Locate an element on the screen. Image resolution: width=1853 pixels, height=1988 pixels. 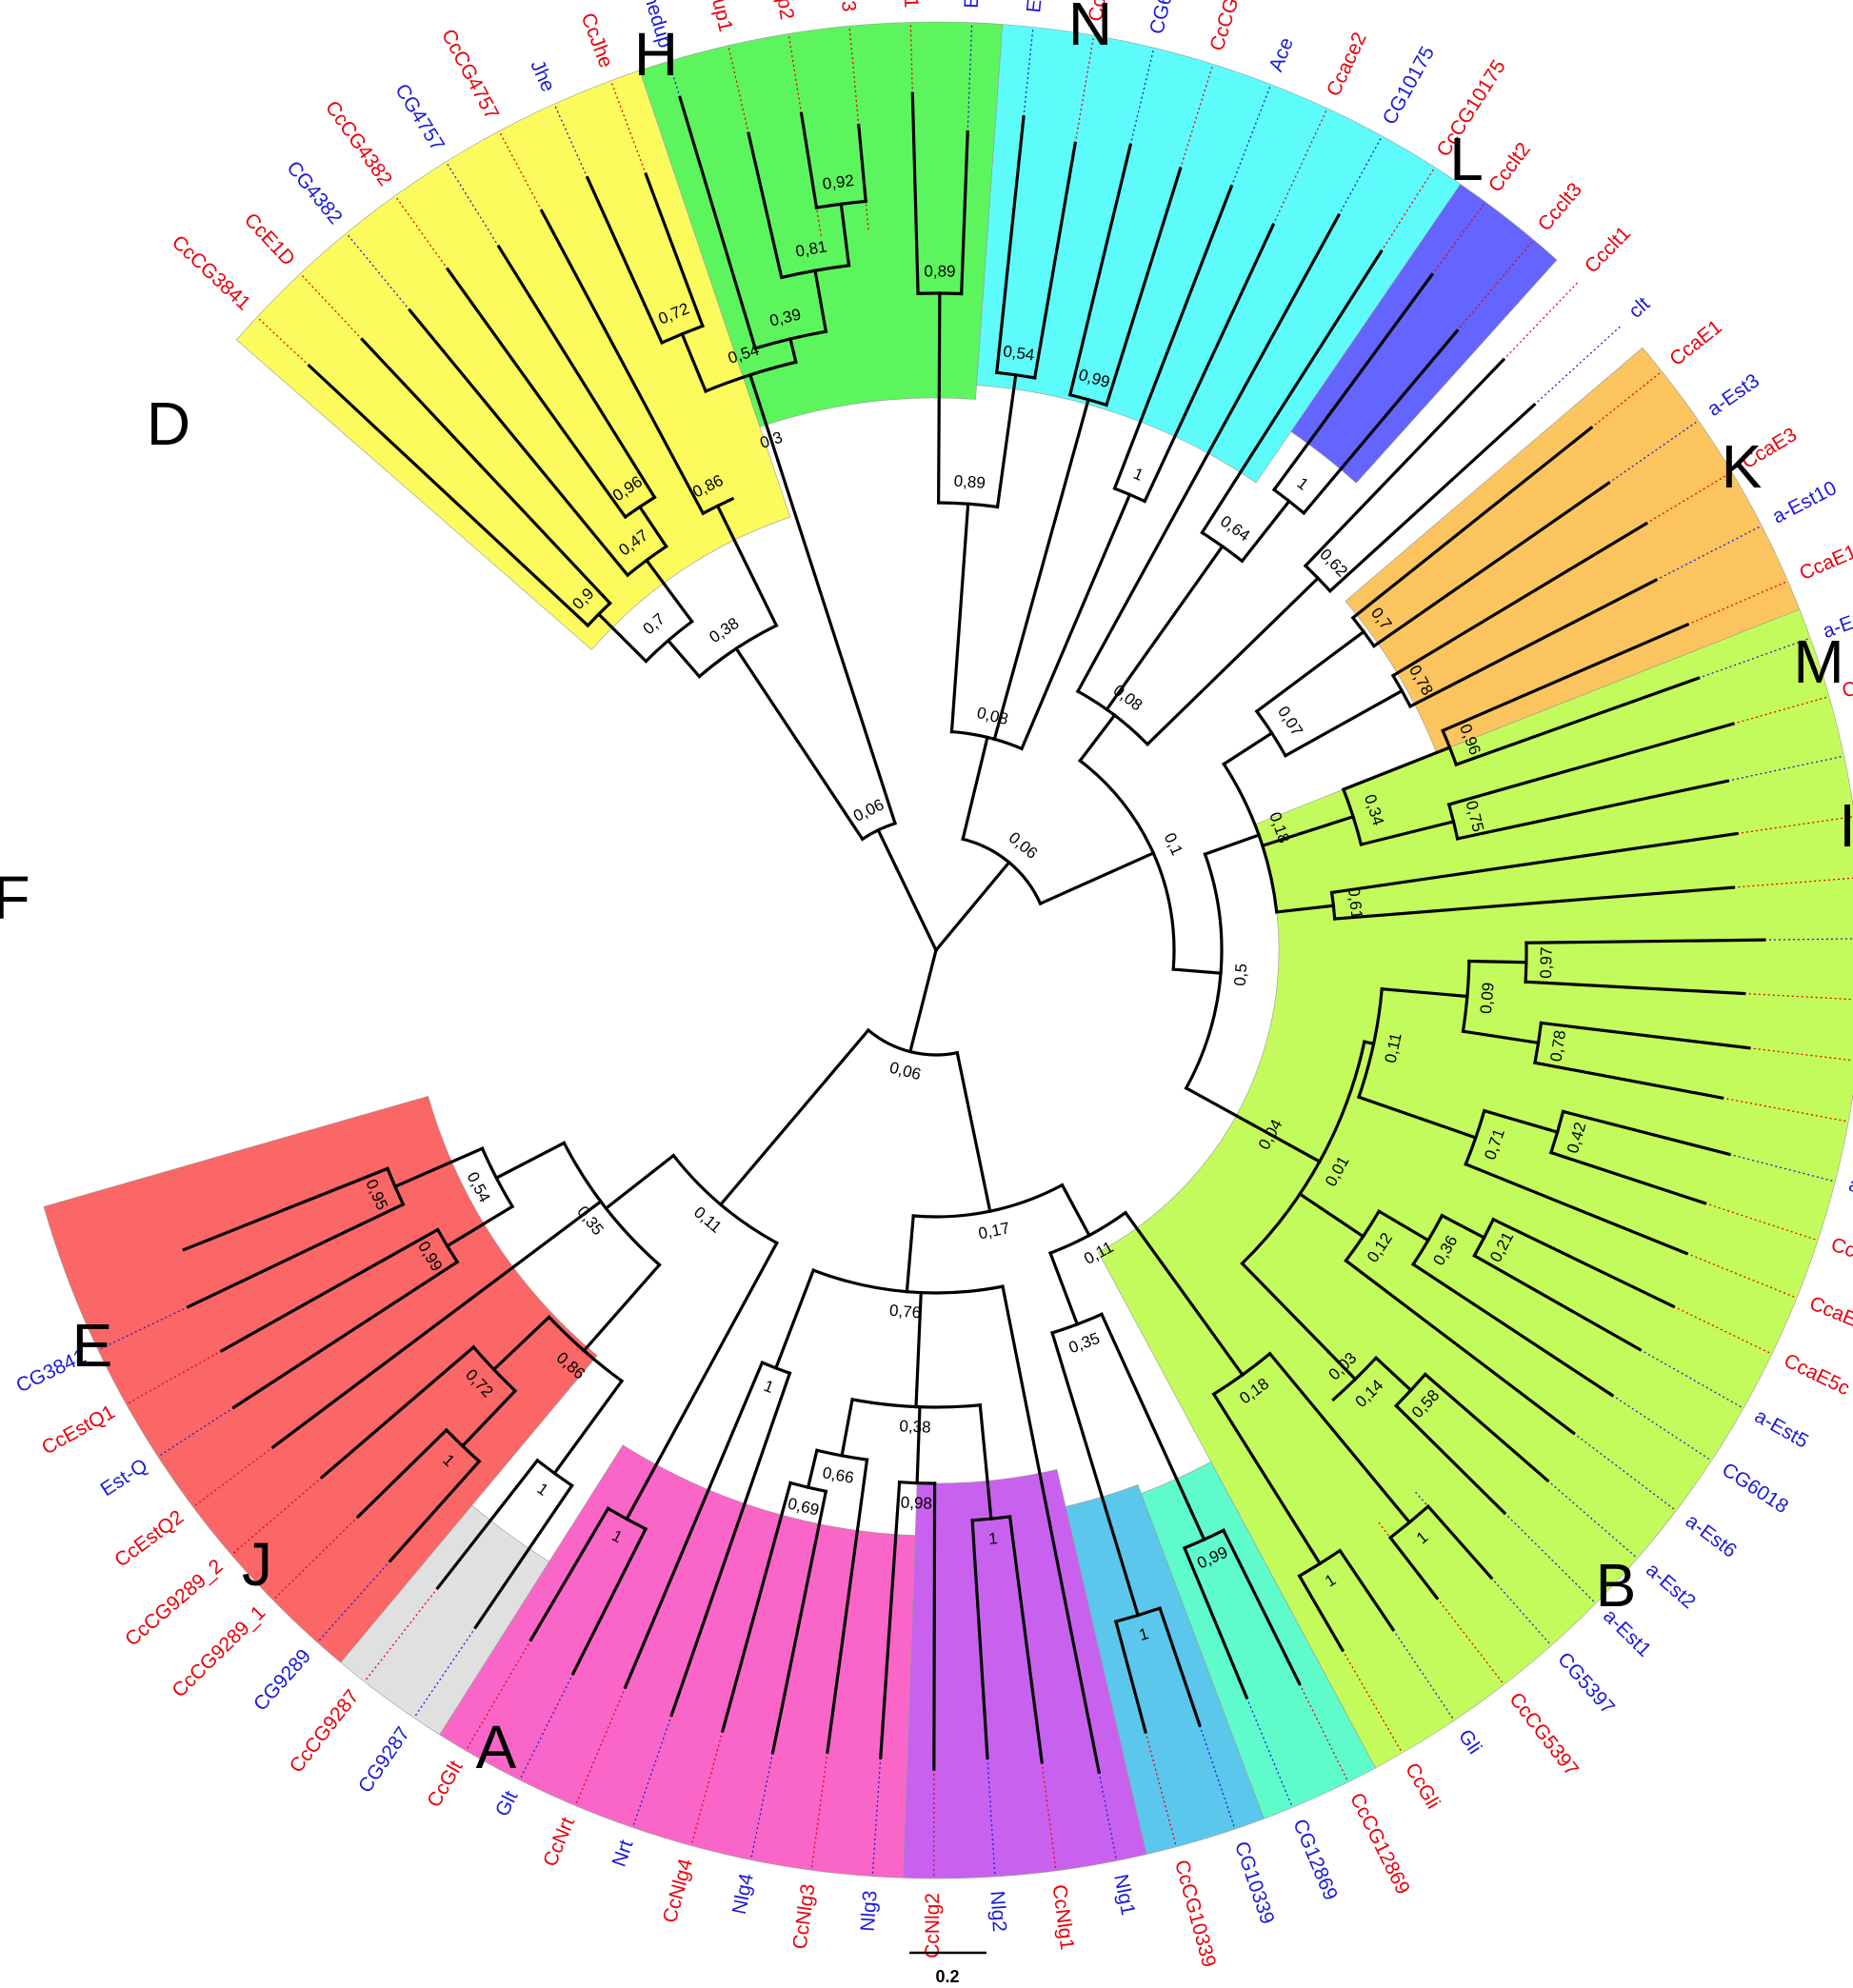
leaf-label: CG4382 is located at coordinates (314, 193).